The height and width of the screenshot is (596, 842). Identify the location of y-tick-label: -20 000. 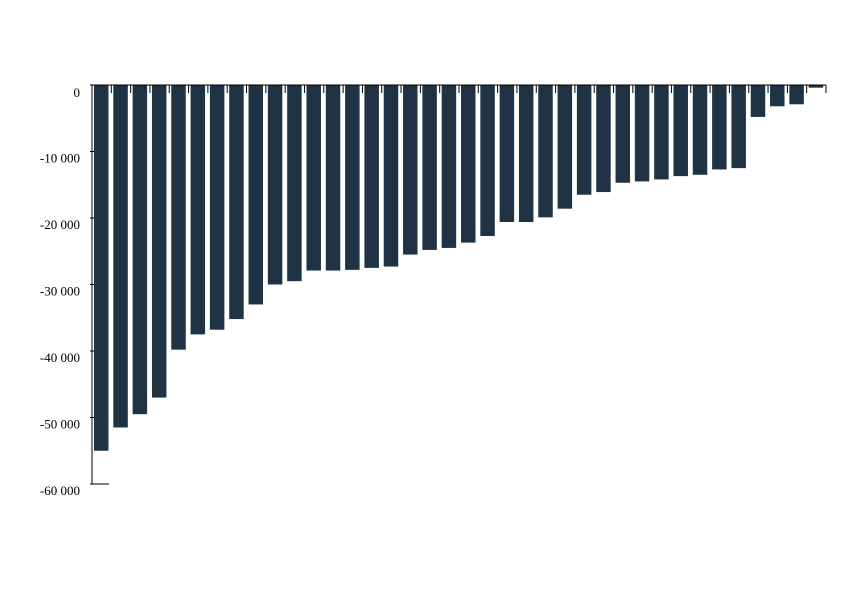
(60, 224).